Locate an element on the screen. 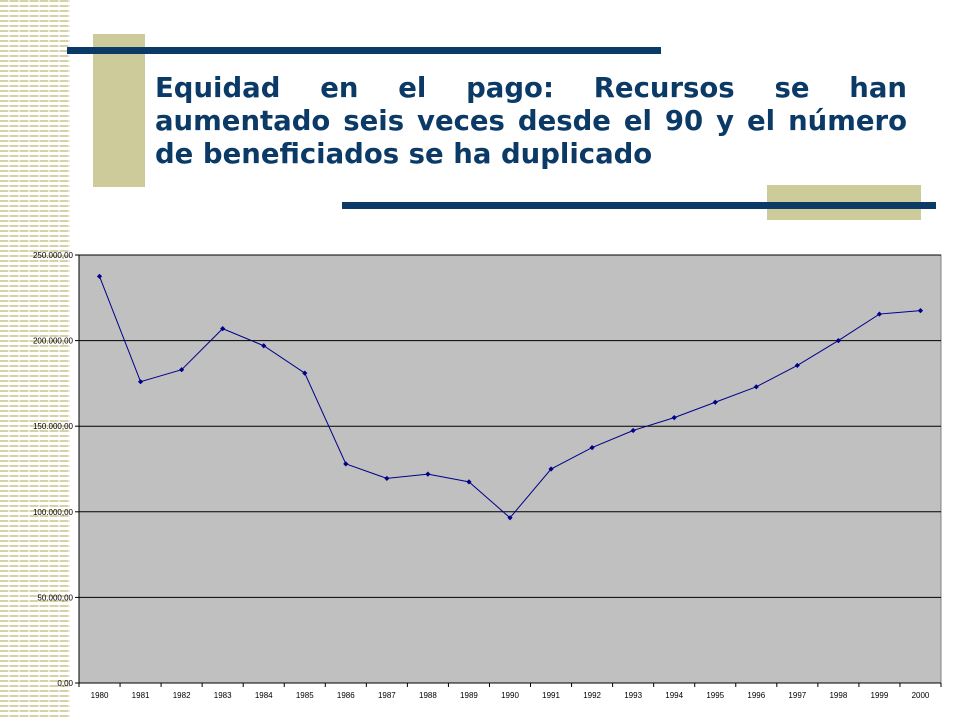 The image size is (960, 720). y-tick-label: 0,00 is located at coordinates (65, 683).